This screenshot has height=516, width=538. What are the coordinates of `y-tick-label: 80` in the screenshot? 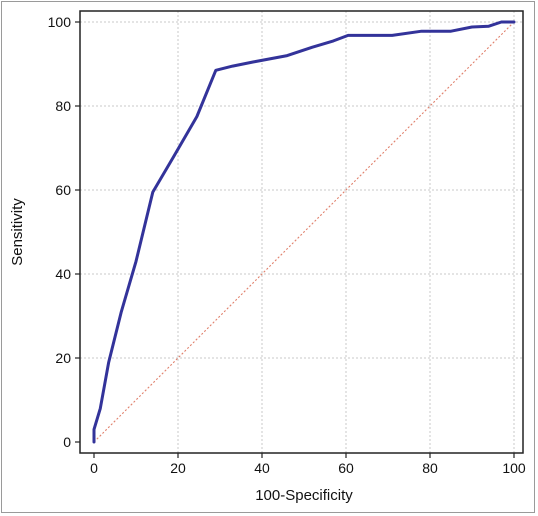 It's located at (63, 106).